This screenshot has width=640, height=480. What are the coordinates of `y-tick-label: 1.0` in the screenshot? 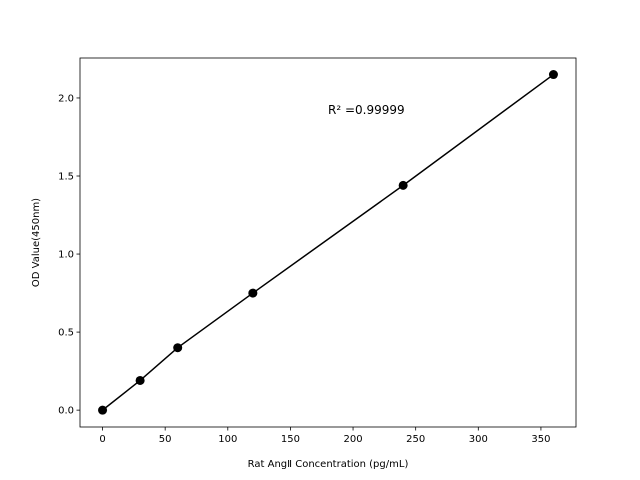 It's located at (66, 255).